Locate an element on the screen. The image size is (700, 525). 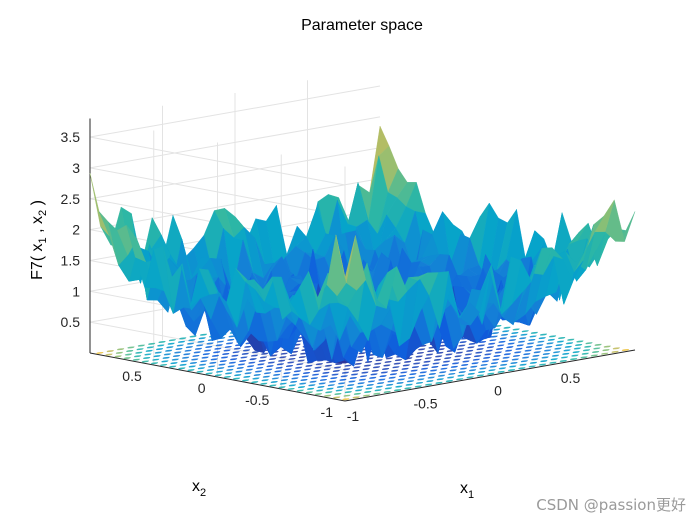
z-tick-label: 0.5 is located at coordinates (71, 322).